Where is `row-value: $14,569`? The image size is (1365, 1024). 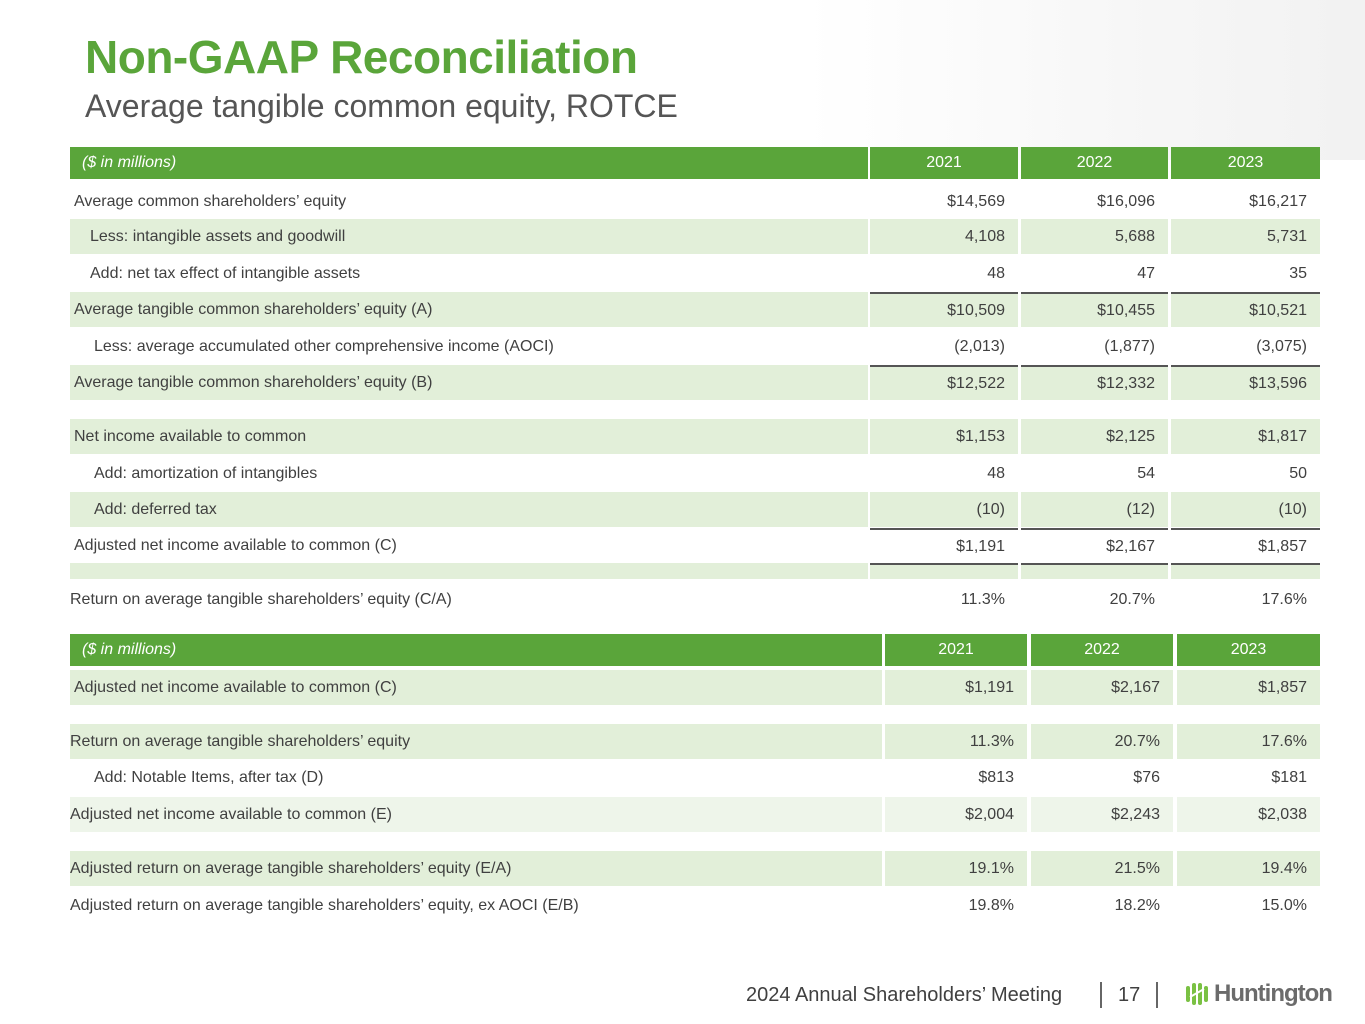
row-value: $14,569 is located at coordinates (944, 201).